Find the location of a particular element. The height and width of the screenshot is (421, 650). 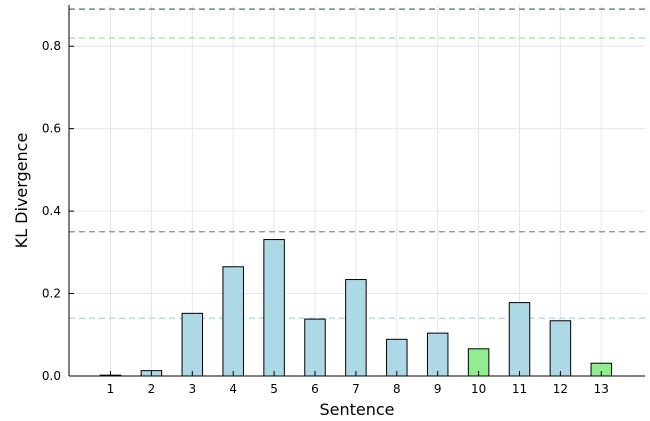

x-tick-label: 12 is located at coordinates (560, 389).